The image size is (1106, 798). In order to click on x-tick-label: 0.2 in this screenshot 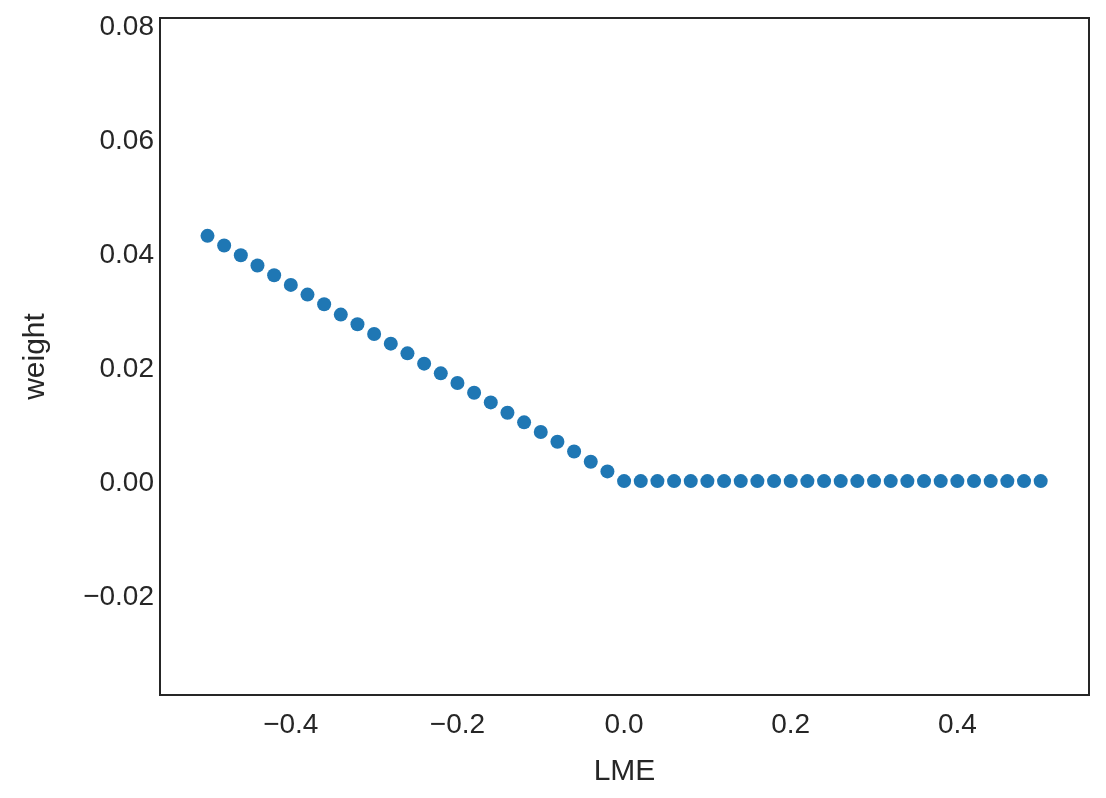, I will do `click(791, 723)`.